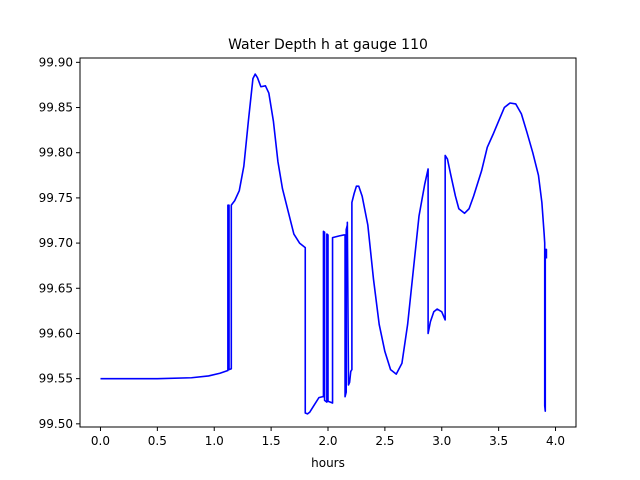 This screenshot has width=640, height=480. Describe the element at coordinates (441, 441) in the screenshot. I see `x-tick-label: 3.0` at that location.